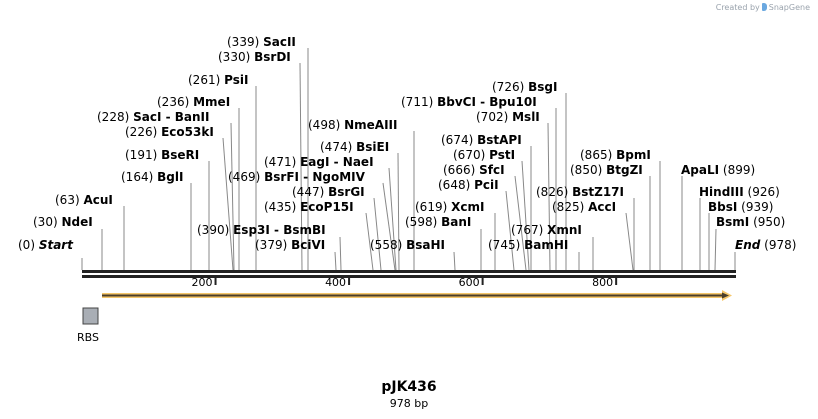  What do you see at coordinates (319, 162) in the screenshot?
I see `enzyme-label: (471) EagI - NaeI` at bounding box center [319, 162].